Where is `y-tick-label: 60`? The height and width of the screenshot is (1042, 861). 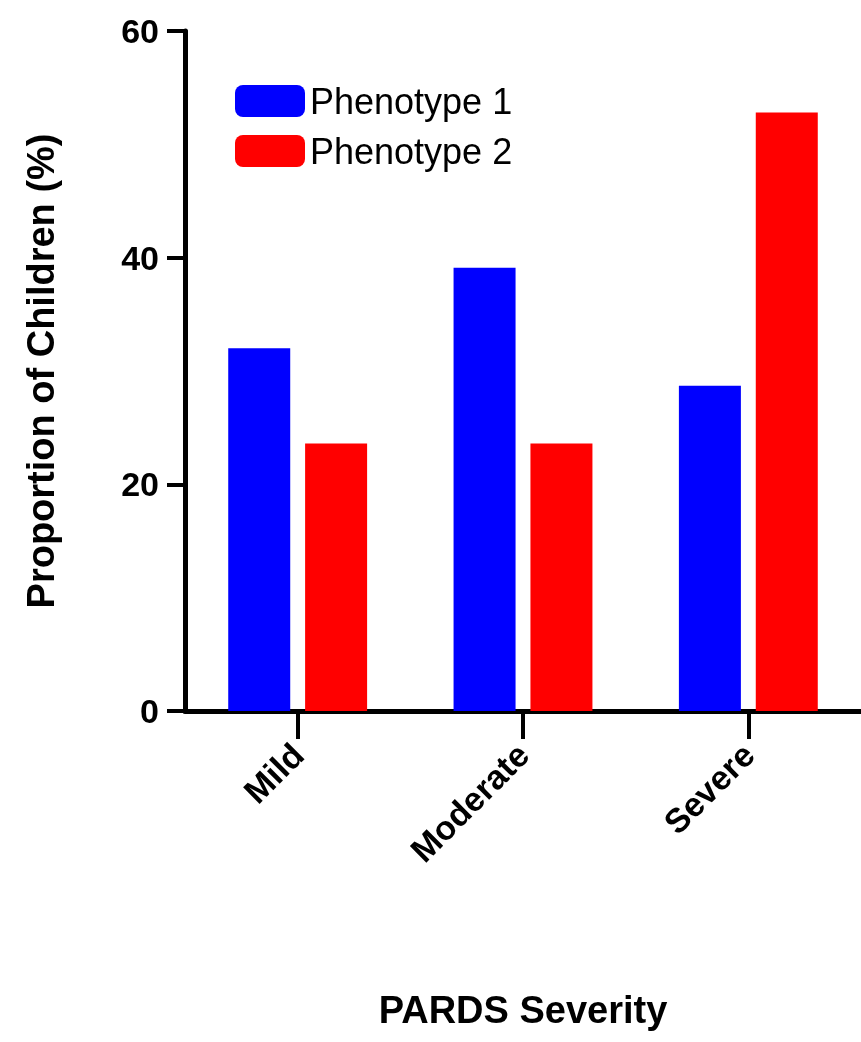
y-tick-label: 60 is located at coordinates (140, 31).